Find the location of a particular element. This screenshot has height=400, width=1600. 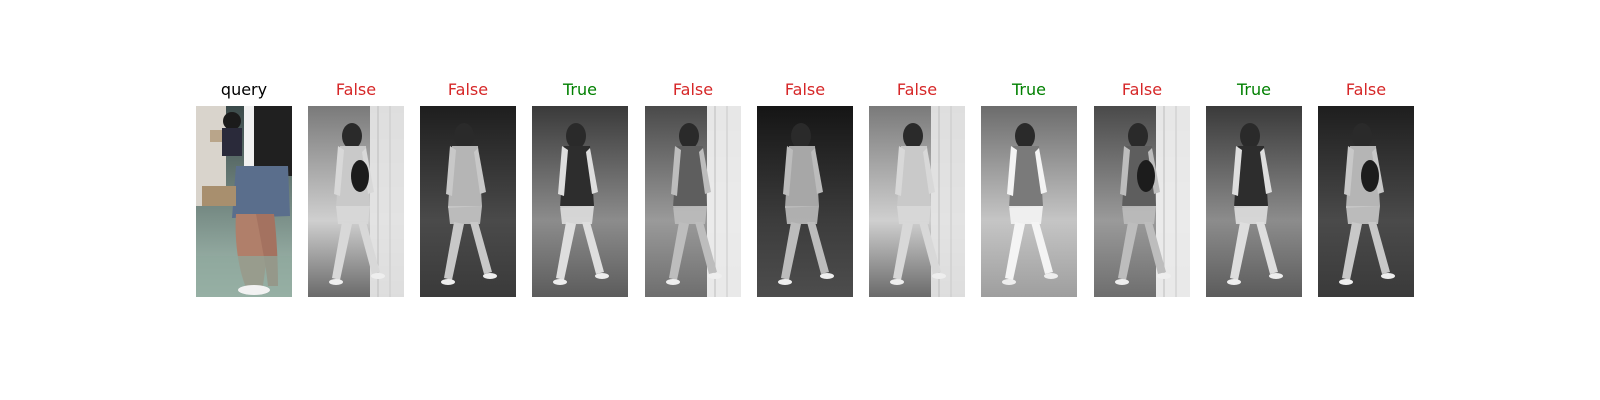

gallery-panel-6: False is located at coordinates (917, 200).